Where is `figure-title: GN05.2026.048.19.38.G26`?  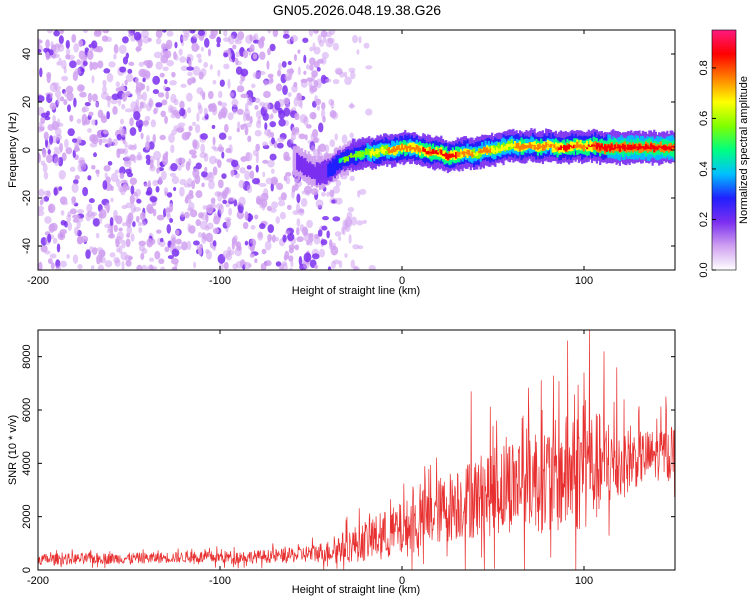
figure-title: GN05.2026.048.19.38.G26 is located at coordinates (357, 10).